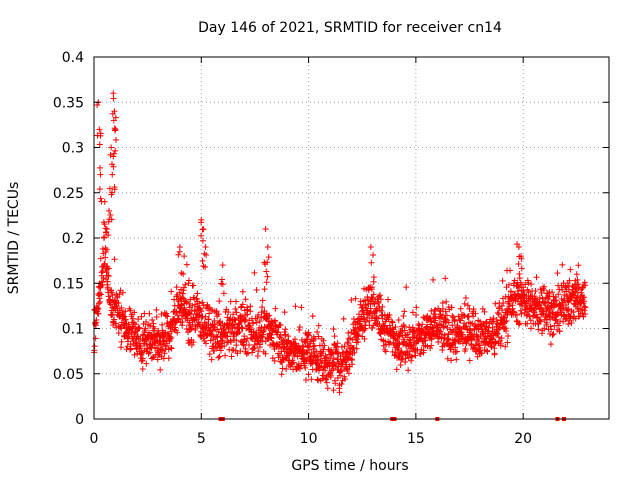 Image resolution: width=640 pixels, height=480 pixels. Describe the element at coordinates (73, 330) in the screenshot. I see `y-tick-label: 0.1` at that location.